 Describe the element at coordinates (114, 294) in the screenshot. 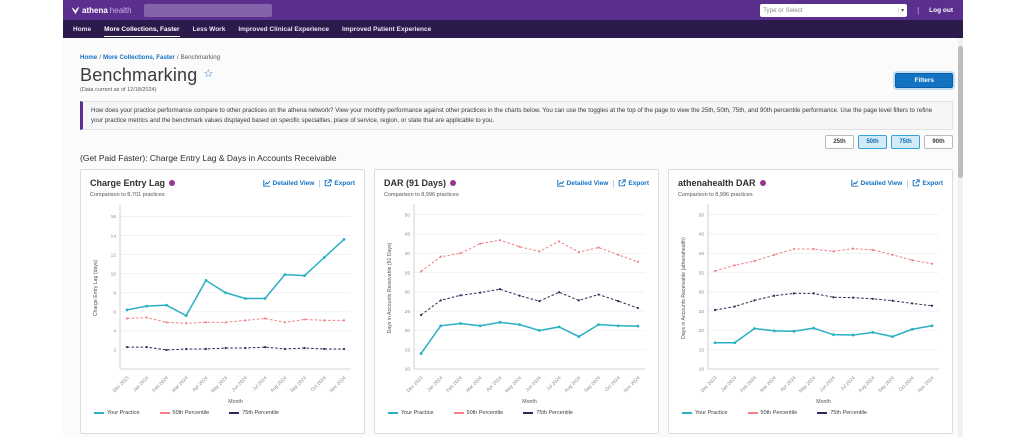

I see `svg-text: 8` at that location.